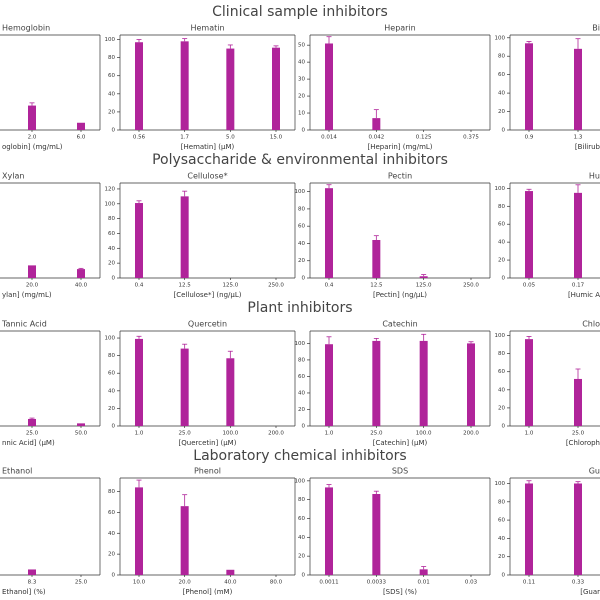 This screenshot has height=600, width=600. Describe the element at coordinates (376, 138) in the screenshot. I see `x-tick-label: 0.042` at that location.